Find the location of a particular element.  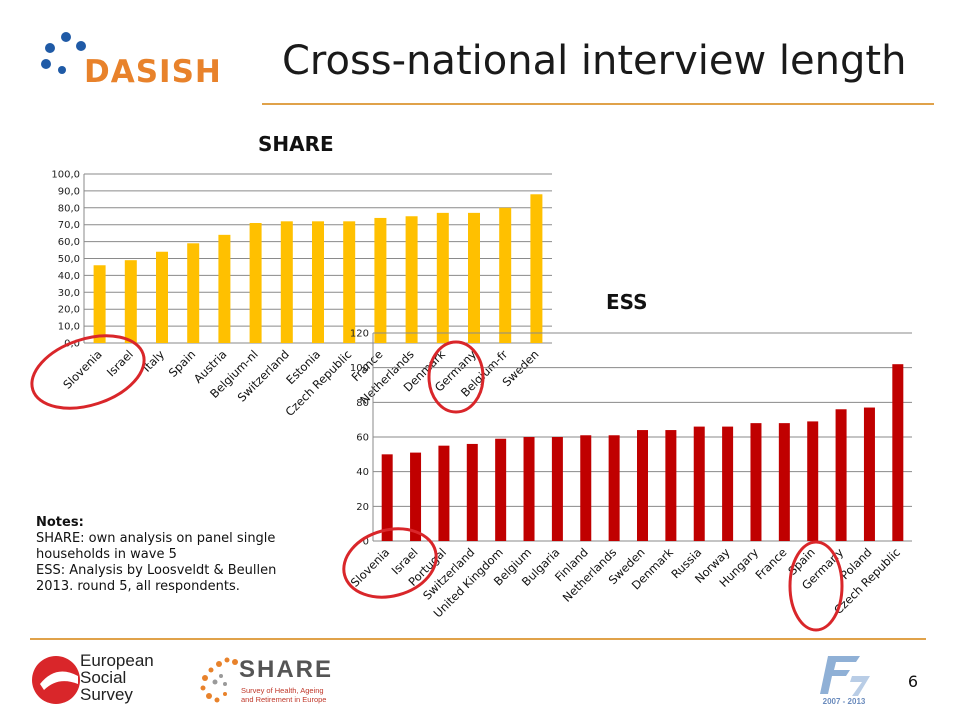

fp7-years: 2007 - 2013 is located at coordinates (844, 701).